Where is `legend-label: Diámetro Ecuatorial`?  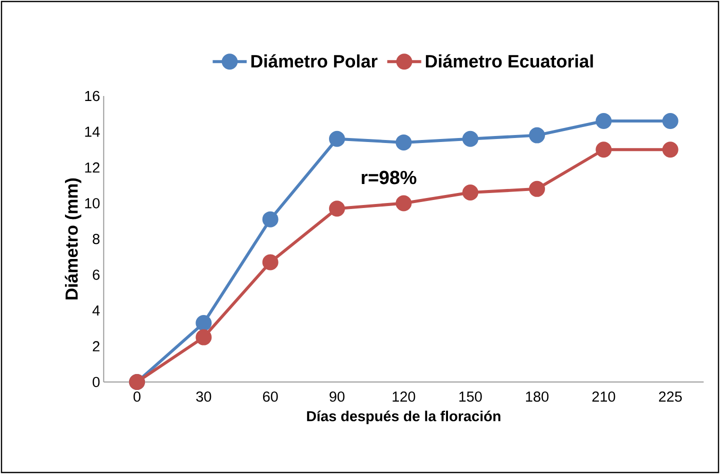 legend-label: Diámetro Ecuatorial is located at coordinates (509, 61).